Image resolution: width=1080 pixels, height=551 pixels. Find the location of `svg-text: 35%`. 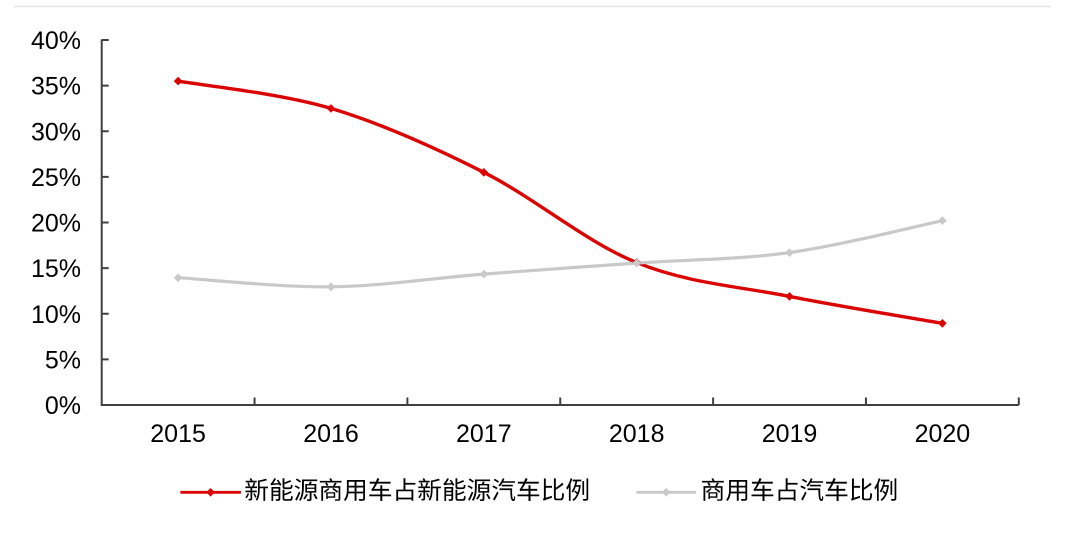

svg-text: 35% is located at coordinates (56, 87).